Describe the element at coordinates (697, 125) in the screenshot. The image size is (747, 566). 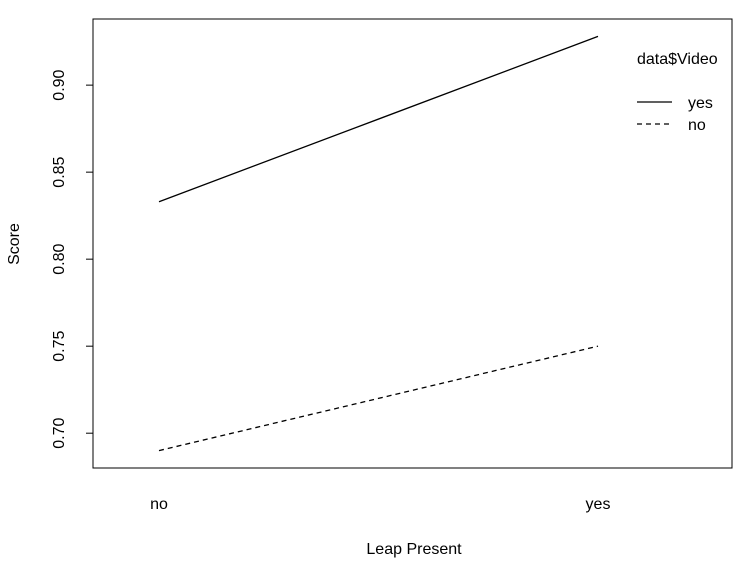
I see `legend-label-no: no` at that location.